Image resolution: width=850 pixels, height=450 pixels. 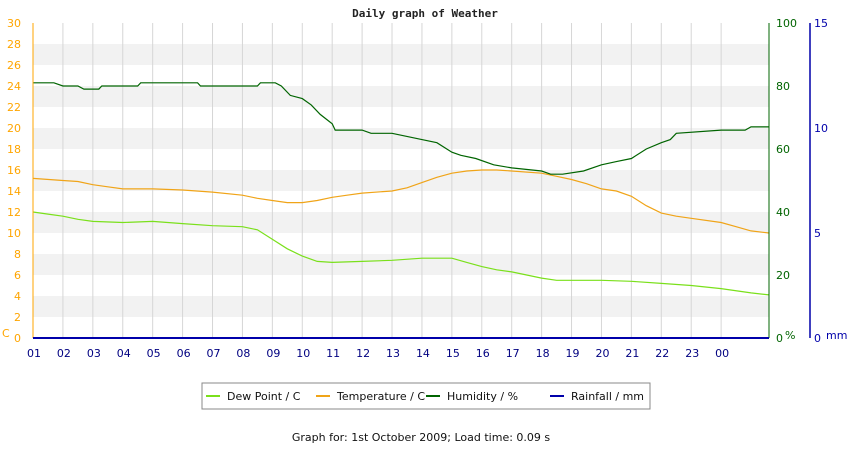 I want to click on humidity-tick-label: 20, so click(x=783, y=275).